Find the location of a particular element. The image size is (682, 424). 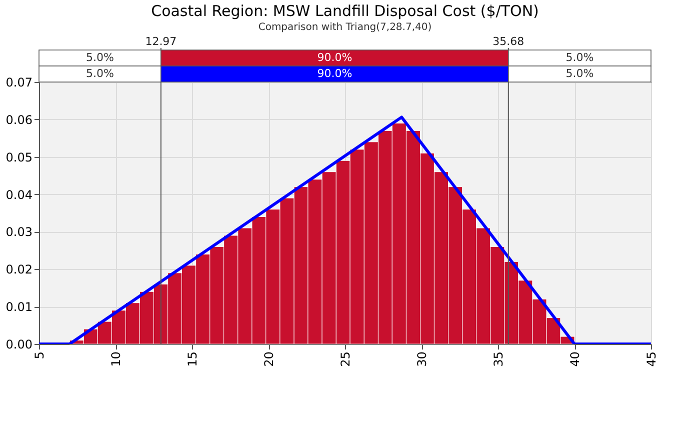

x-tick-label: 15 is located at coordinates (193, 359).